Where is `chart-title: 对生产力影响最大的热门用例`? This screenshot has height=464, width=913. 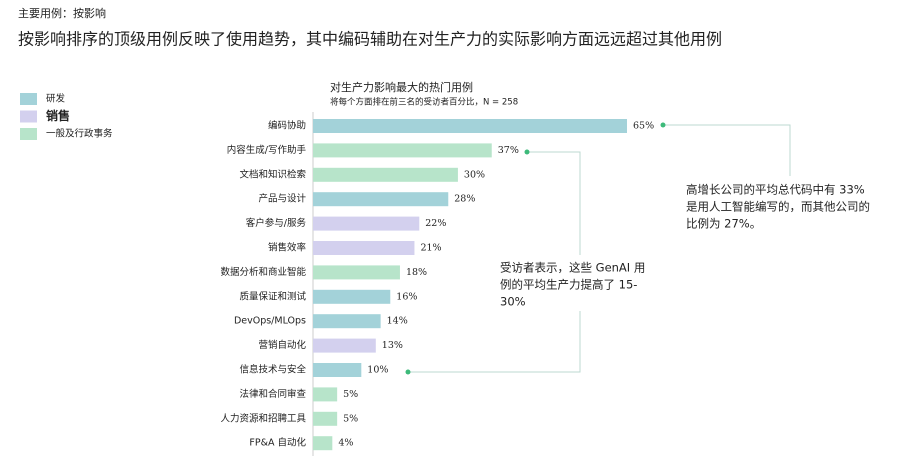
chart-title: 对生产力影响最大的热门用例 is located at coordinates (401, 87).